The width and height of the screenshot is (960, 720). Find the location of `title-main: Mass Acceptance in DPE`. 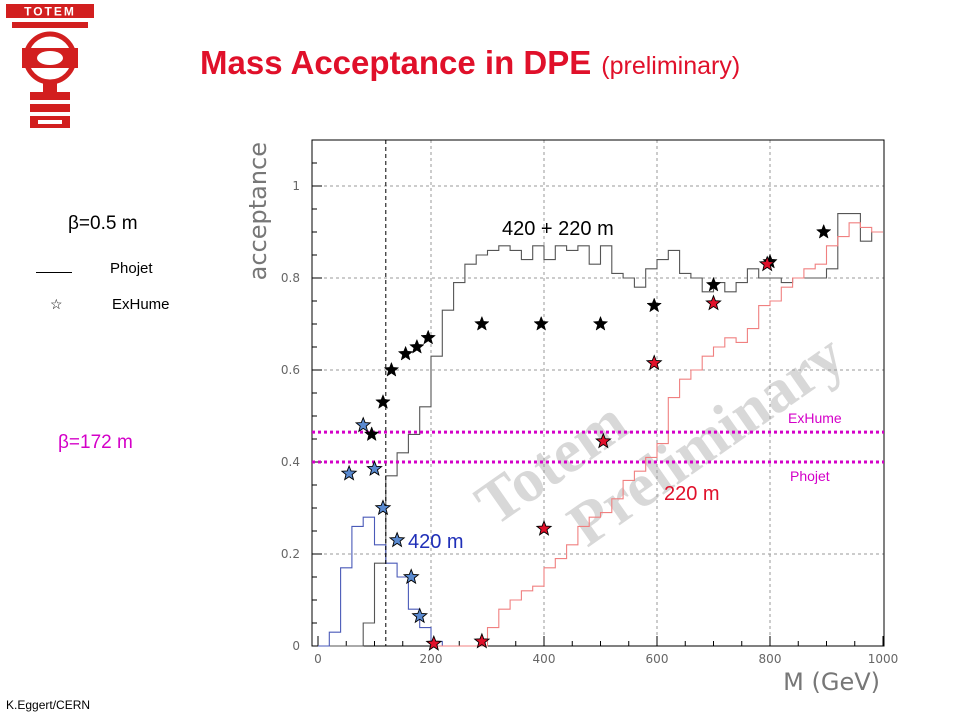

title-main: Mass Acceptance in DPE is located at coordinates (396, 62).